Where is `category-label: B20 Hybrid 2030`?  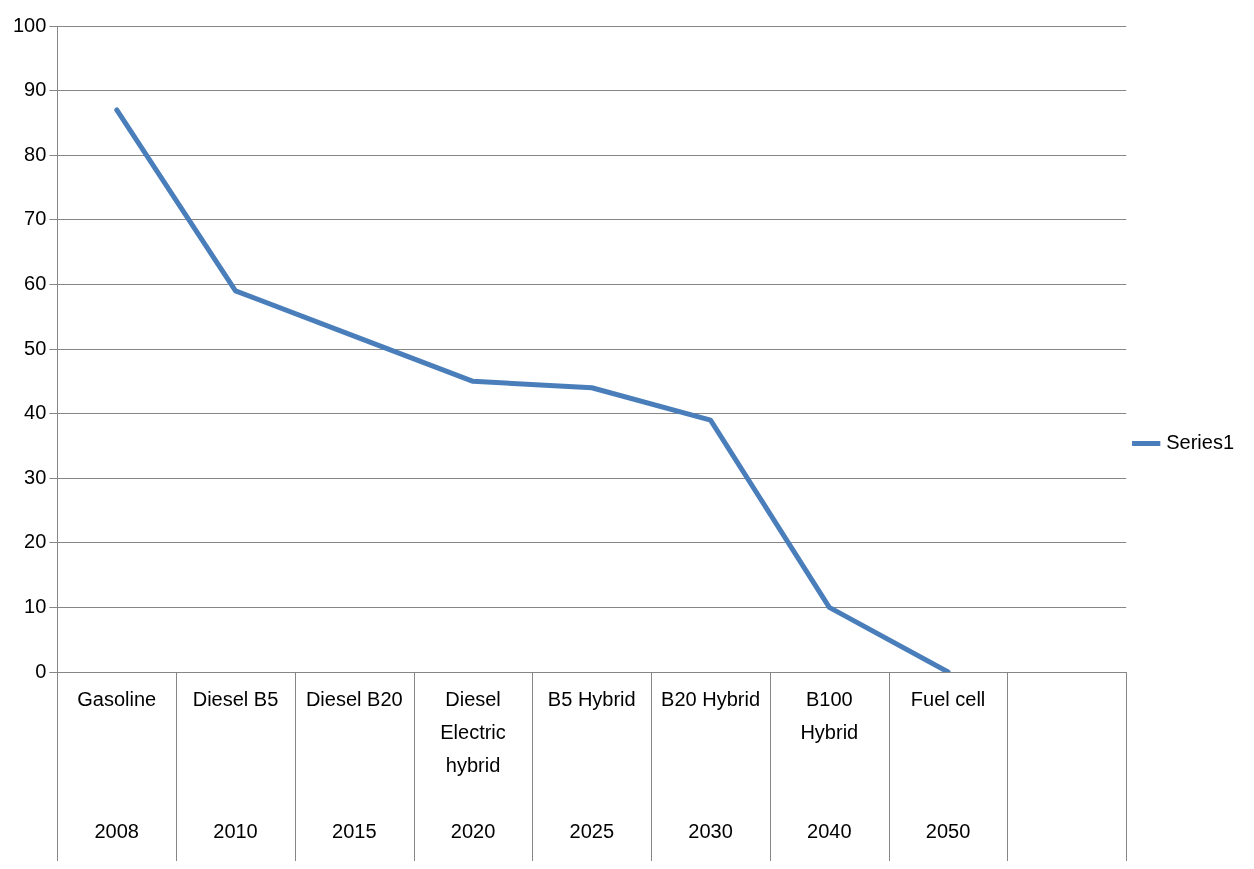 category-label: B20 Hybrid 2030 is located at coordinates (710, 765).